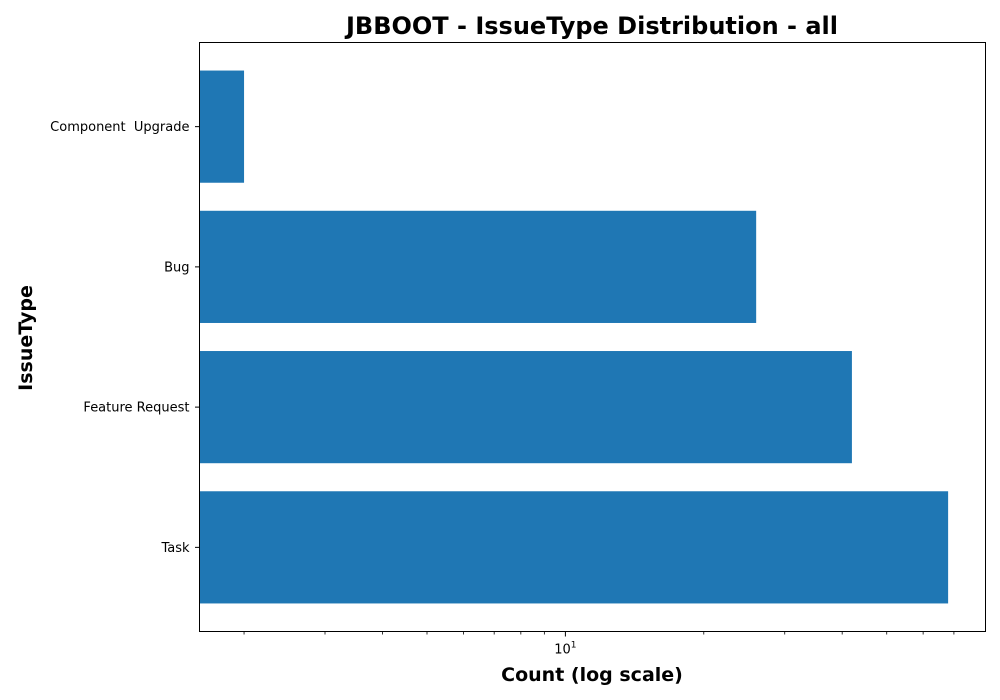 This screenshot has height=700, width=1000. I want to click on y-tick-label-1: Bug, so click(176, 267).